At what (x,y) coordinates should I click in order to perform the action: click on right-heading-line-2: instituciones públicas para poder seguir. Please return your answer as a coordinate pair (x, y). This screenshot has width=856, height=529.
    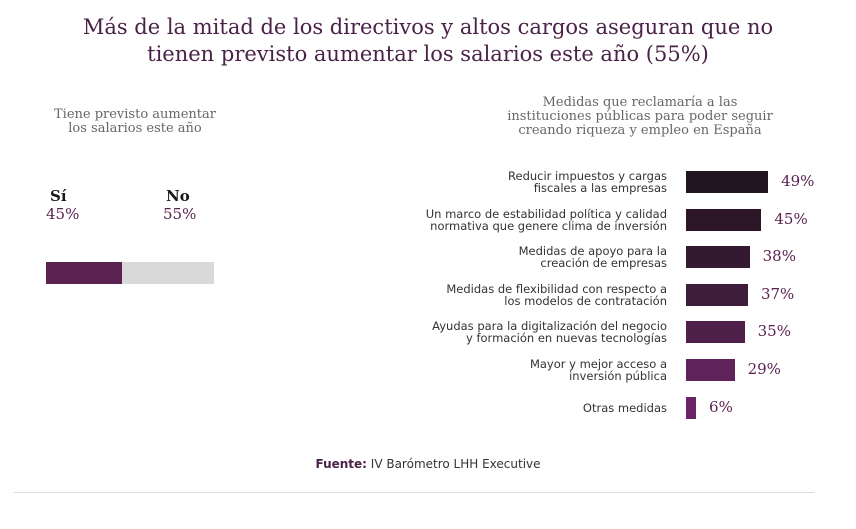
    Looking at the image, I should click on (640, 116).